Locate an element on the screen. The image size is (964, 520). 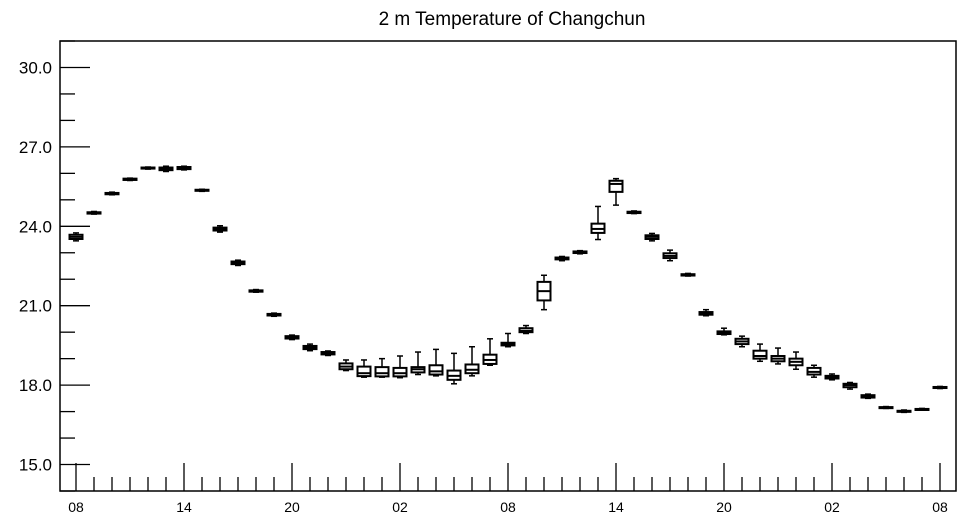
y-tick-label: 30.0 is located at coordinates (35, 67).